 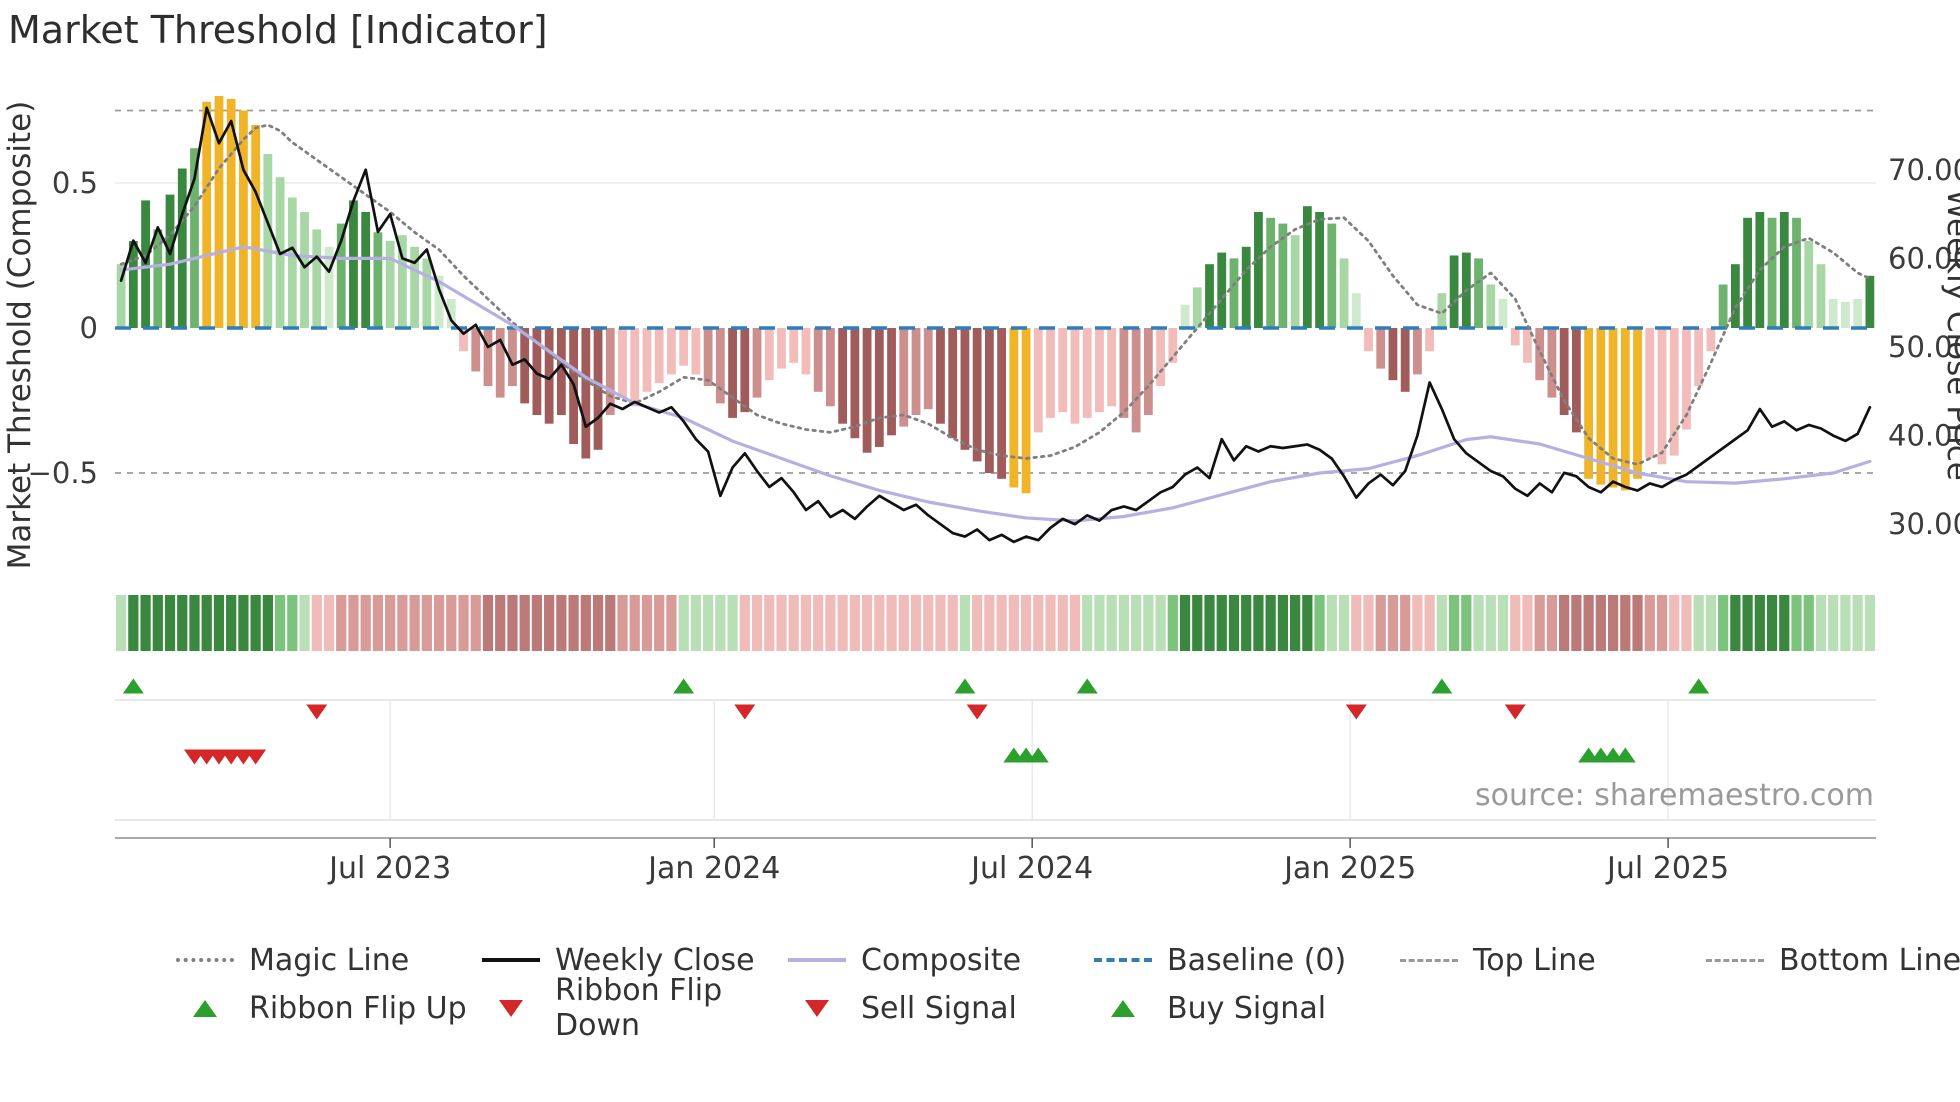 What do you see at coordinates (941, 1008) in the screenshot?
I see `legend-item-sell-signal: Sell Signal` at bounding box center [941, 1008].